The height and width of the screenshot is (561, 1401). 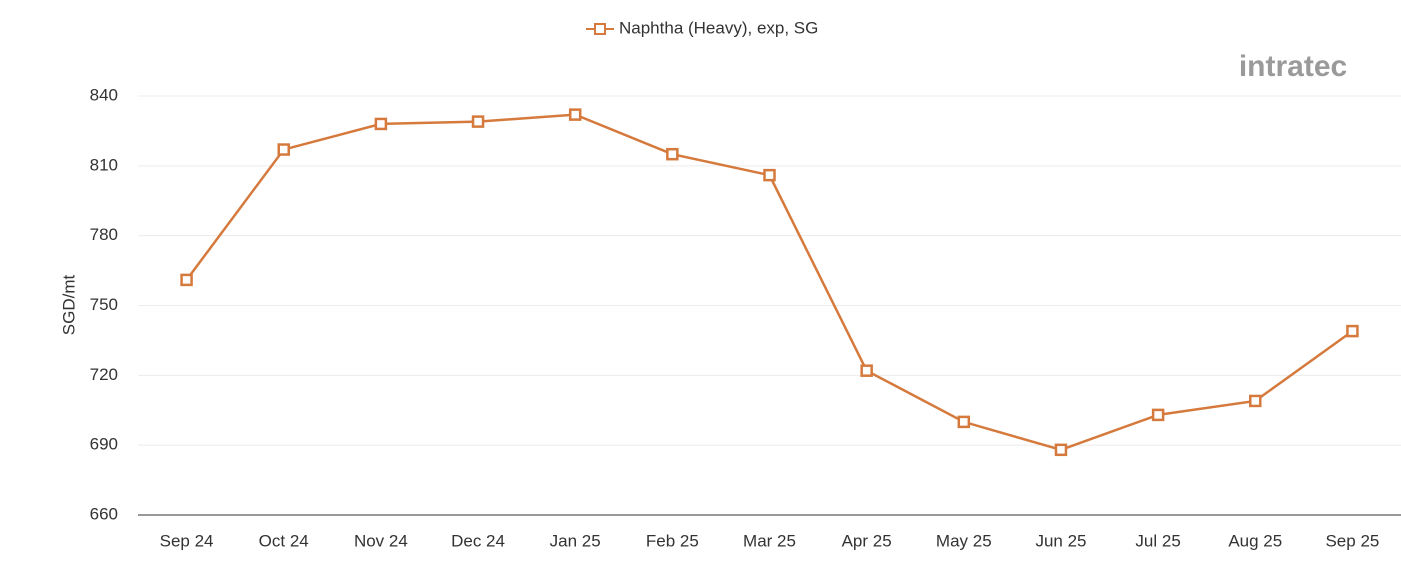 What do you see at coordinates (769, 540) in the screenshot?
I see `x-tick-label: Mar 25` at bounding box center [769, 540].